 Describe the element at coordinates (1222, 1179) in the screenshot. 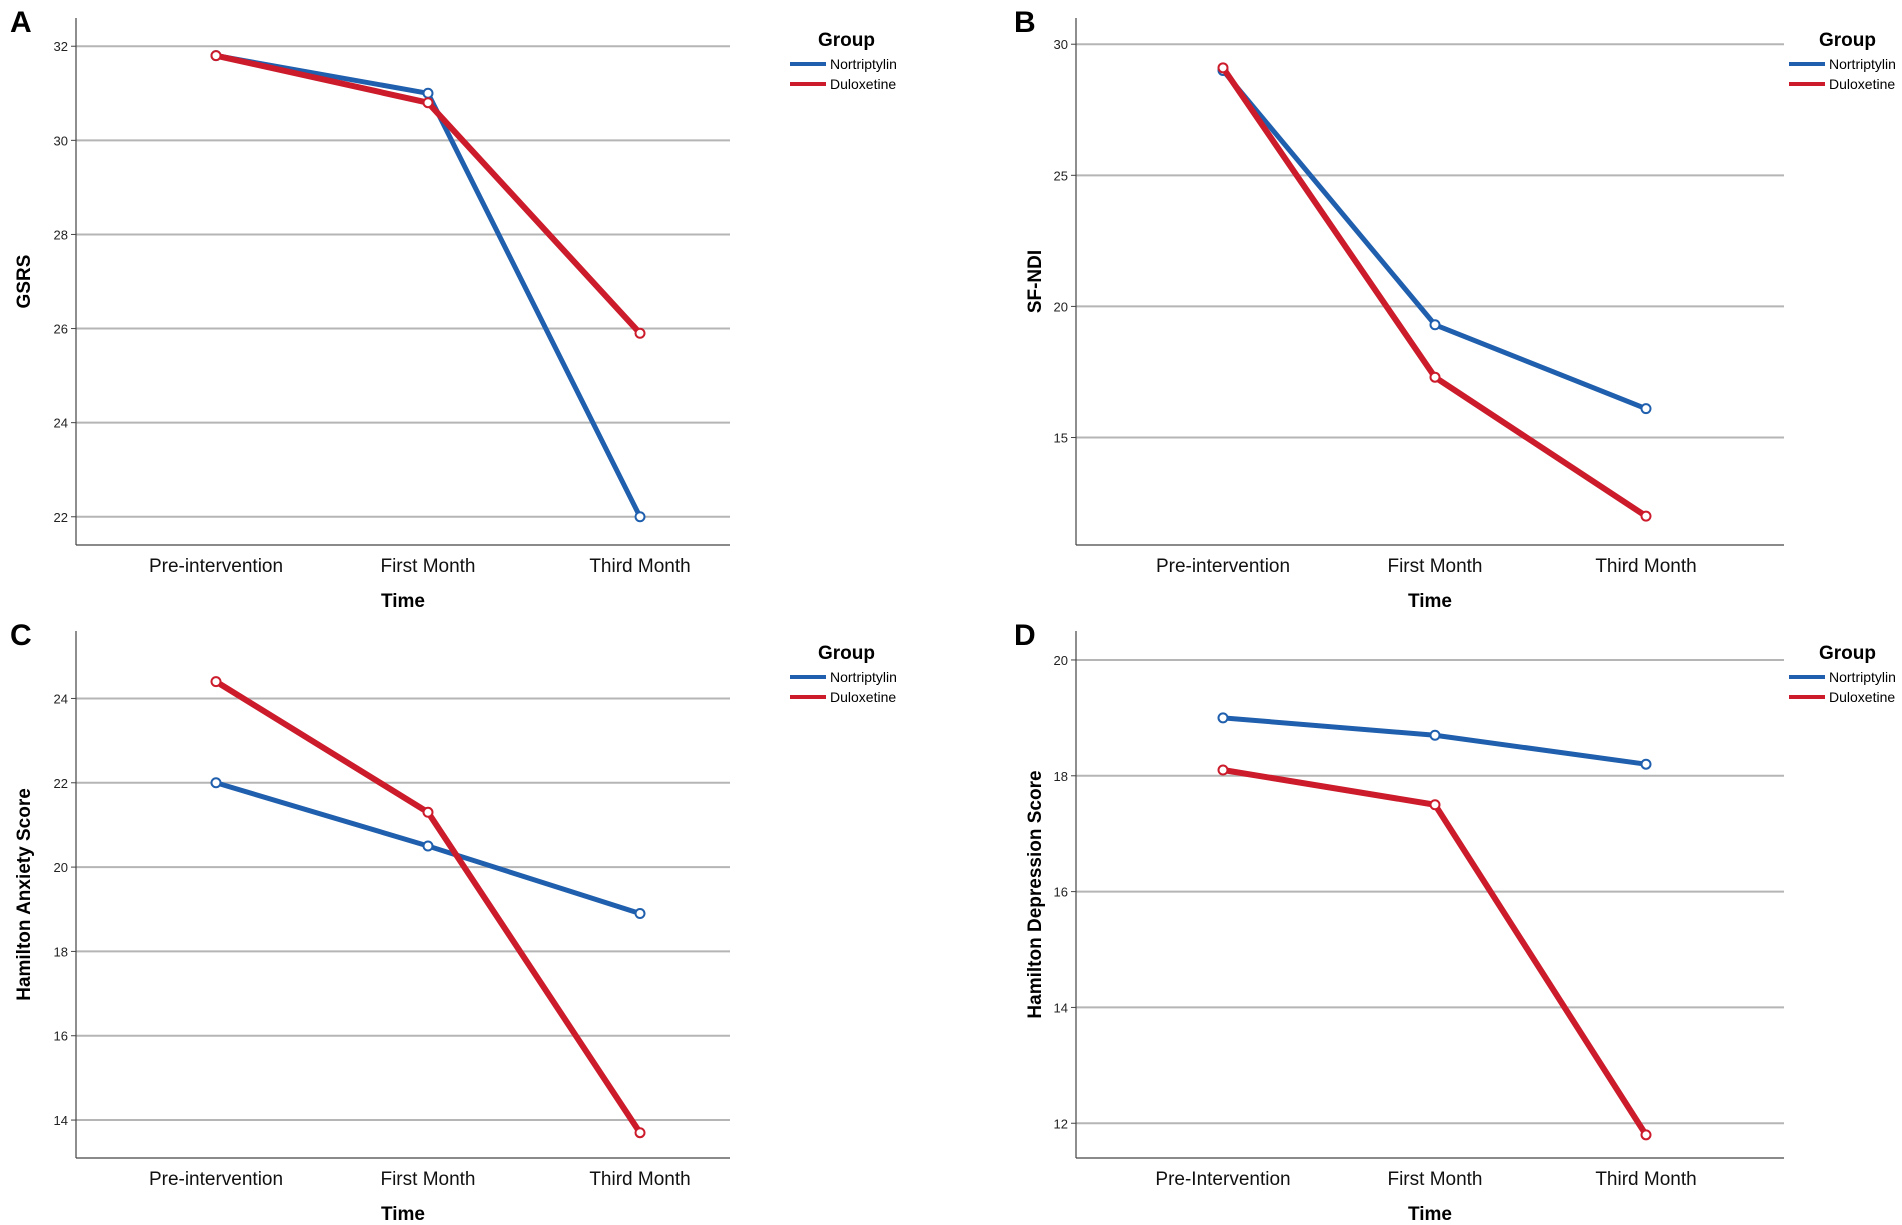

I see `x-tick-label: Pre-Intervention` at that location.